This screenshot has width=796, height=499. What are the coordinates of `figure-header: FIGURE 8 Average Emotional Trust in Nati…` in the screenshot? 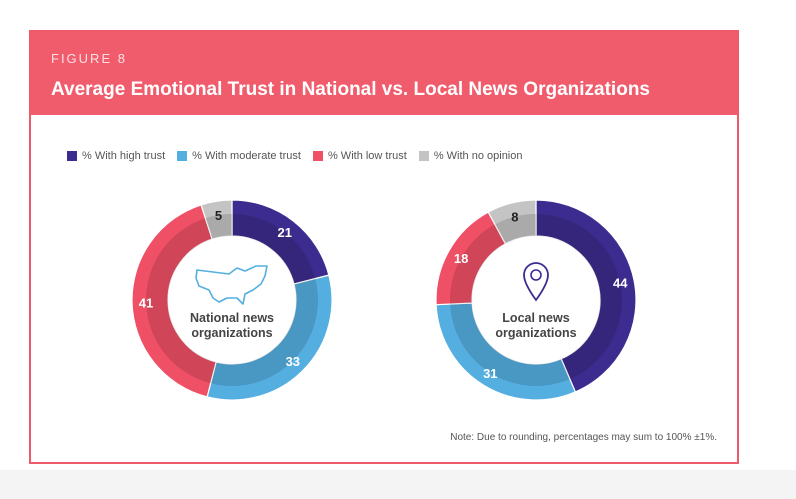 It's located at (384, 73).